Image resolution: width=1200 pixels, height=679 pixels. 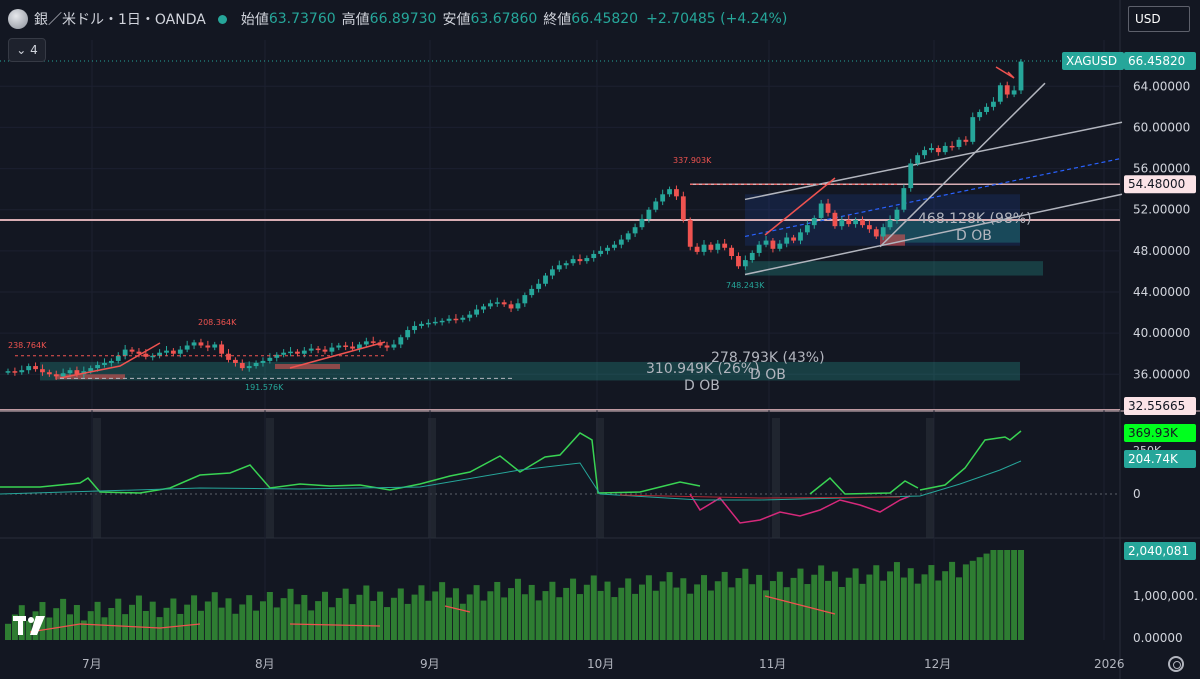 I want to click on oscillator-tag-bg, so click(x=1160, y=433).